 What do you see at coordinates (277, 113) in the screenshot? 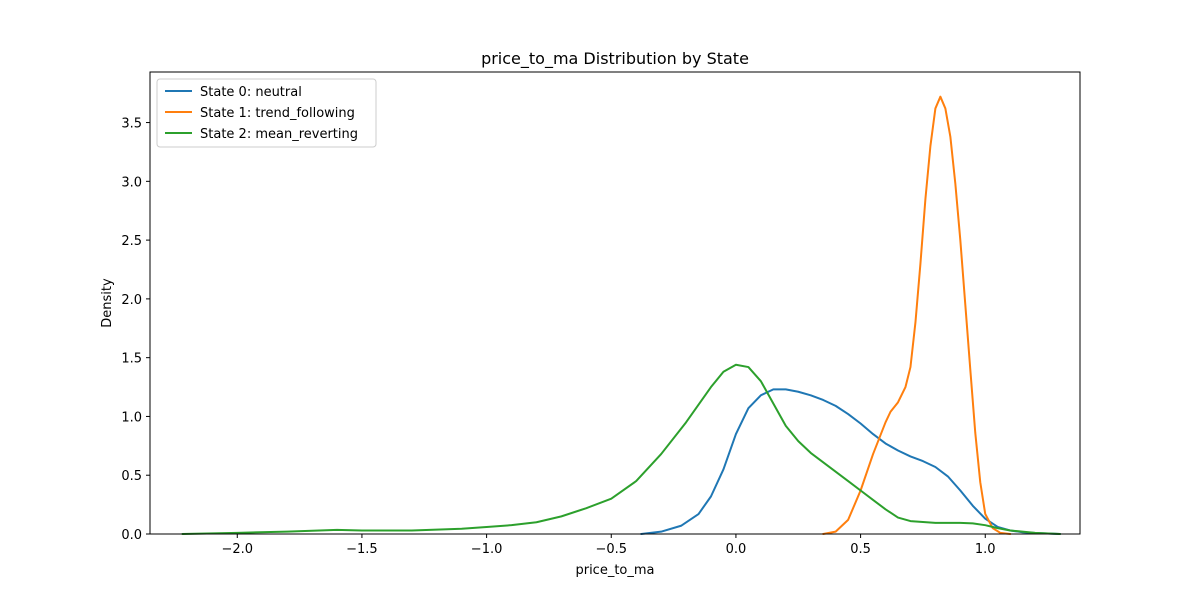
I see `legend-label-state-1: State 1: trend_following` at bounding box center [277, 113].